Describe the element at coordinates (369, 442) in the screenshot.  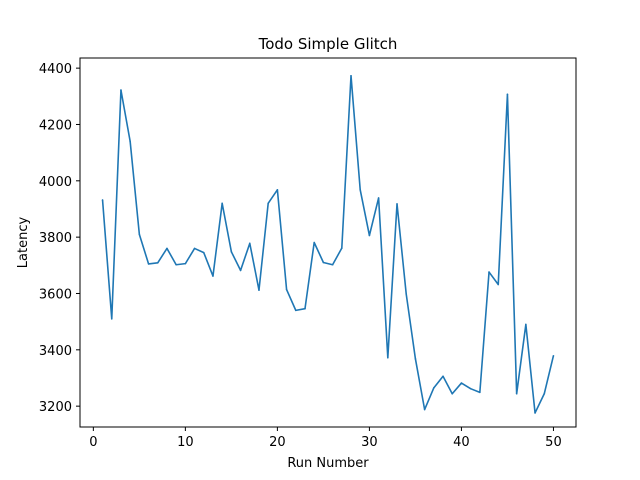
I see `x-tick-label: 30` at that location.